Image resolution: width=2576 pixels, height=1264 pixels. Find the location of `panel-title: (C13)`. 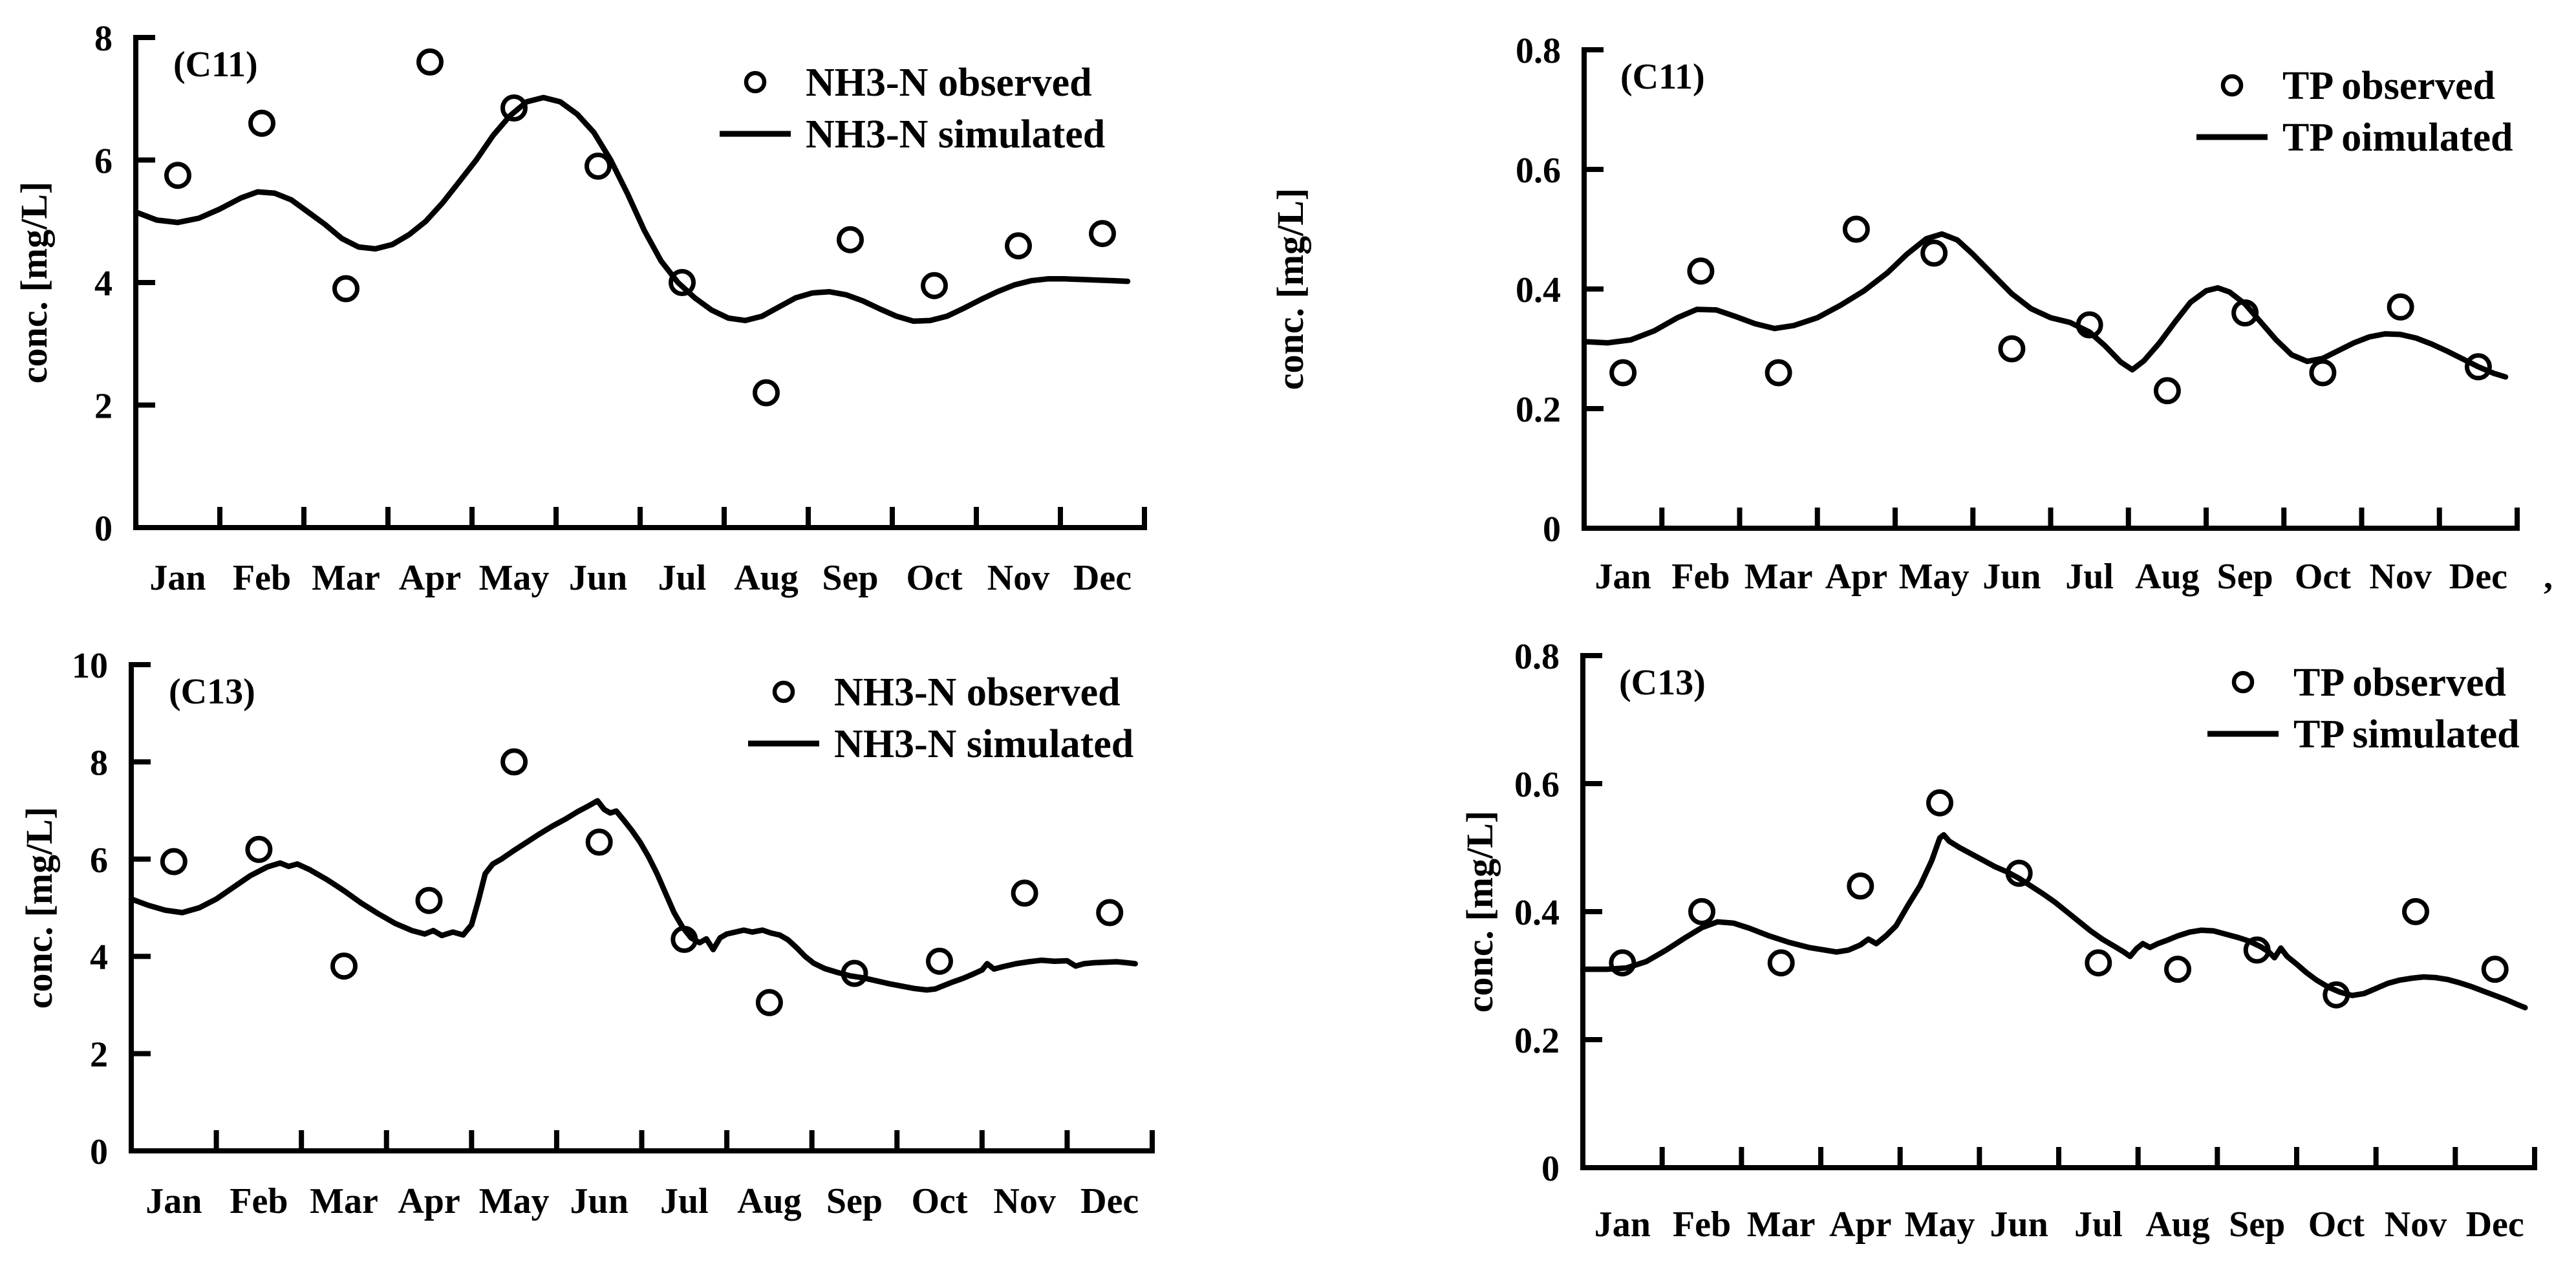

panel-title: (C13) is located at coordinates (212, 692).